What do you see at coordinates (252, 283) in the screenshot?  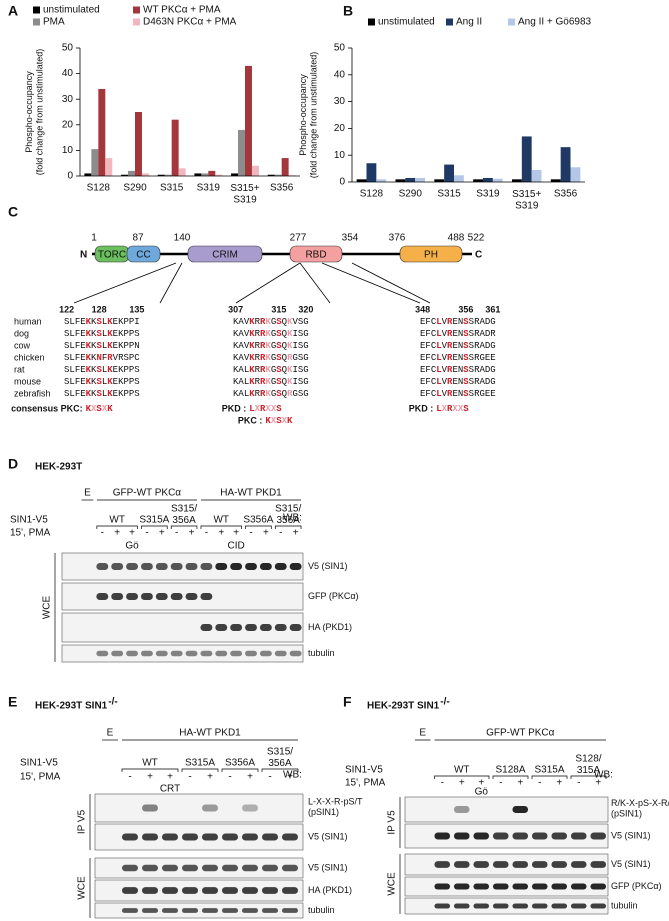 I see `zoom-lines` at bounding box center [252, 283].